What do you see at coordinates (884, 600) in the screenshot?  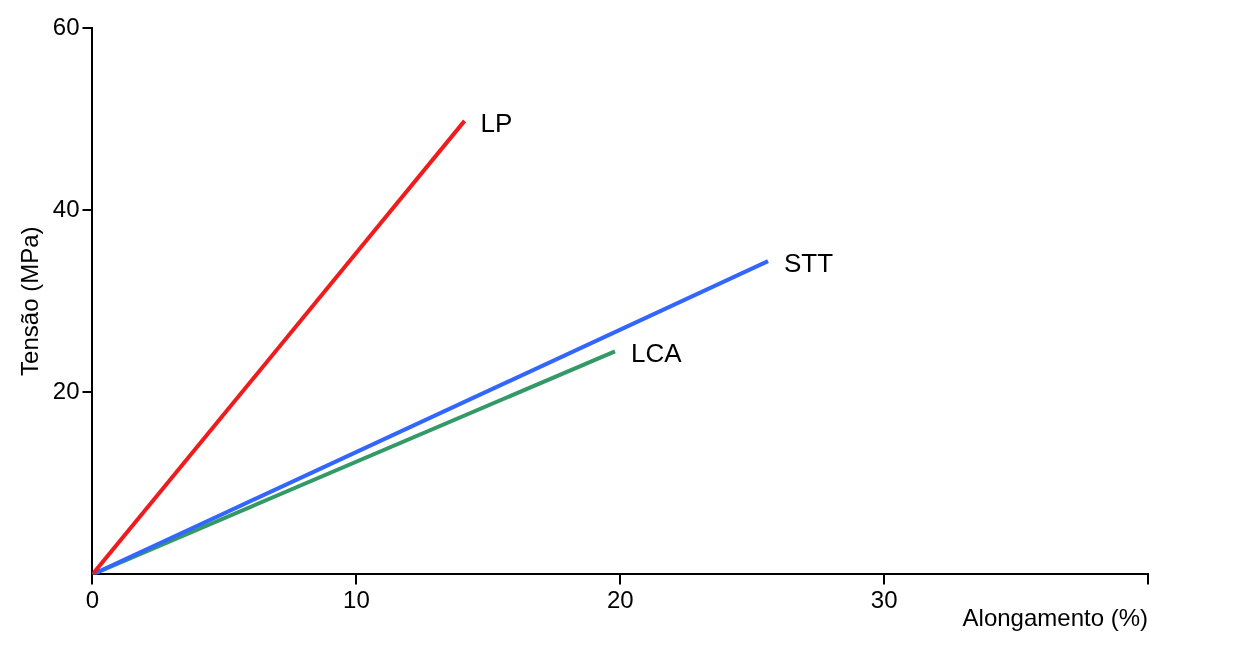 I see `x-tick-label: 30` at bounding box center [884, 600].